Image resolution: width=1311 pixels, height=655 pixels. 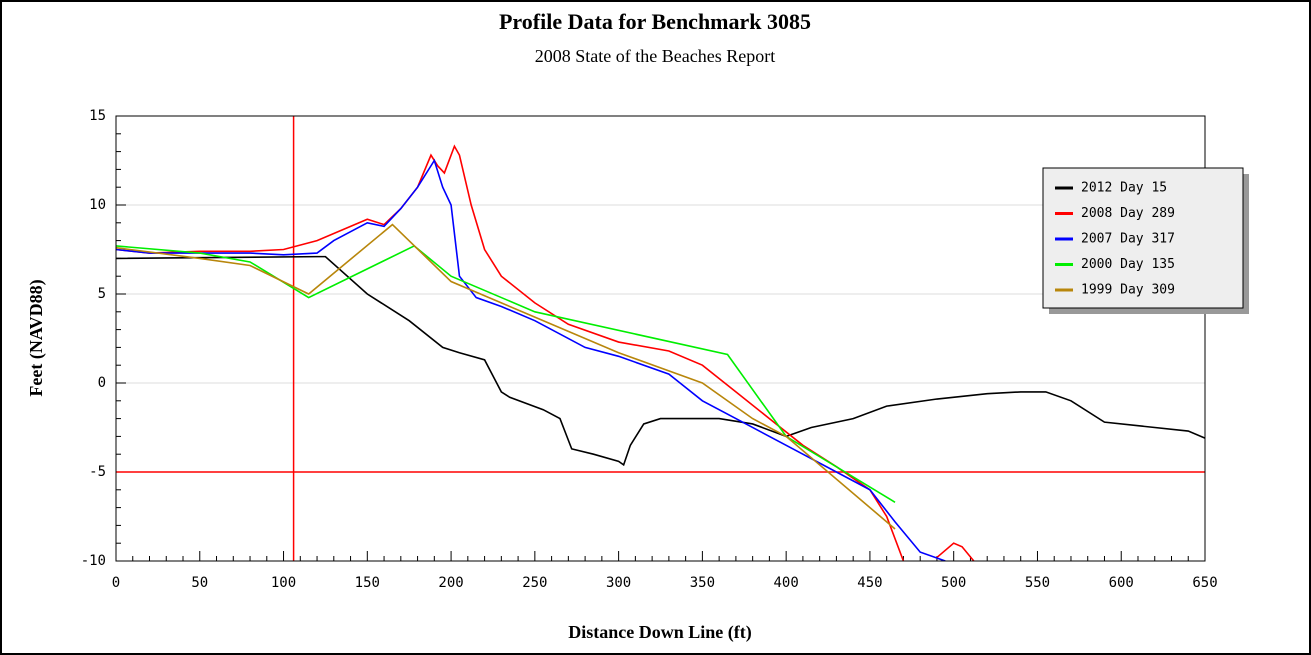 What do you see at coordinates (1128, 290) in the screenshot?
I see `legend-label: 1999 Day 309` at bounding box center [1128, 290].